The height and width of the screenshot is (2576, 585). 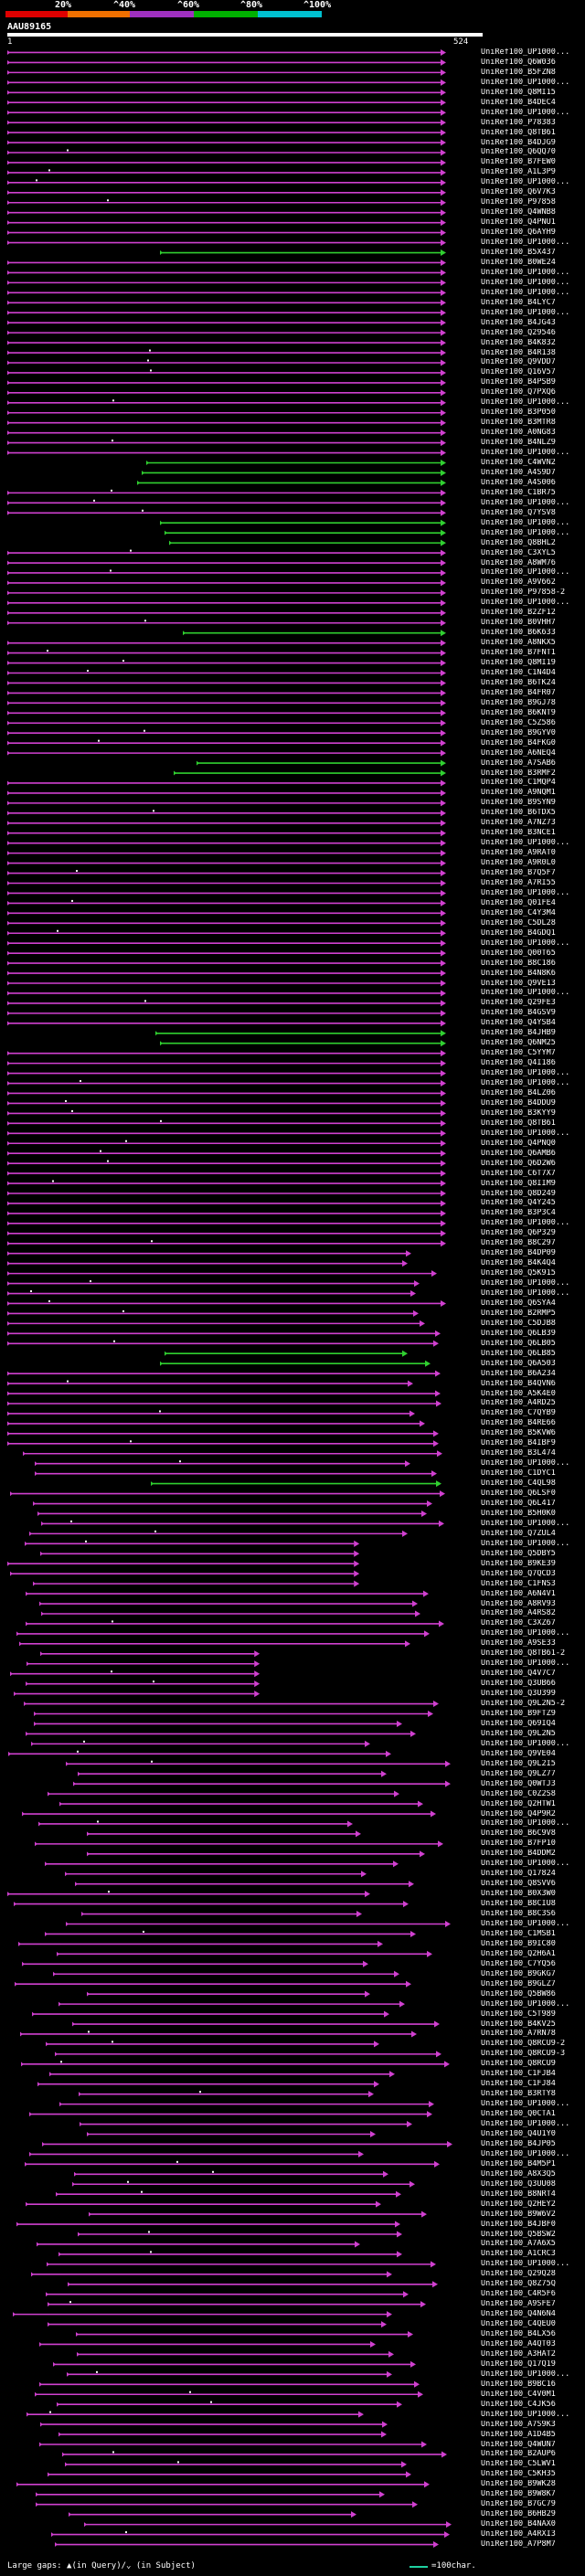 I want to click on hit-label: UniRef100_A9RAT0, so click(x=518, y=853).